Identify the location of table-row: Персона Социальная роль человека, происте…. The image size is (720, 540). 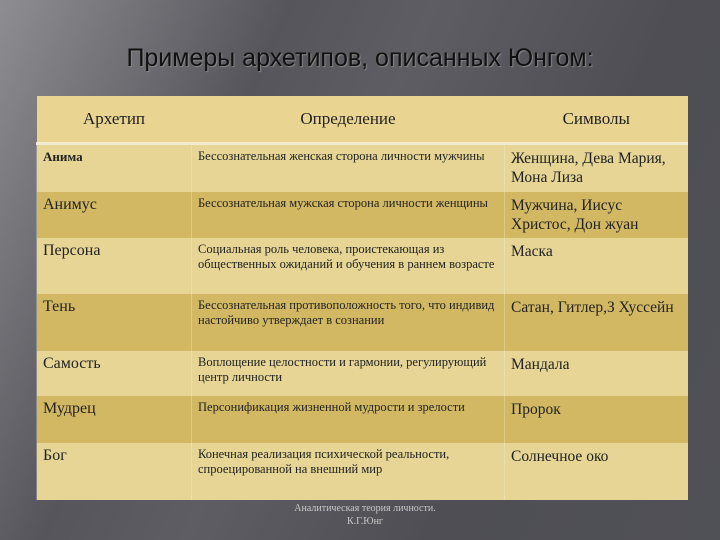
(362, 265).